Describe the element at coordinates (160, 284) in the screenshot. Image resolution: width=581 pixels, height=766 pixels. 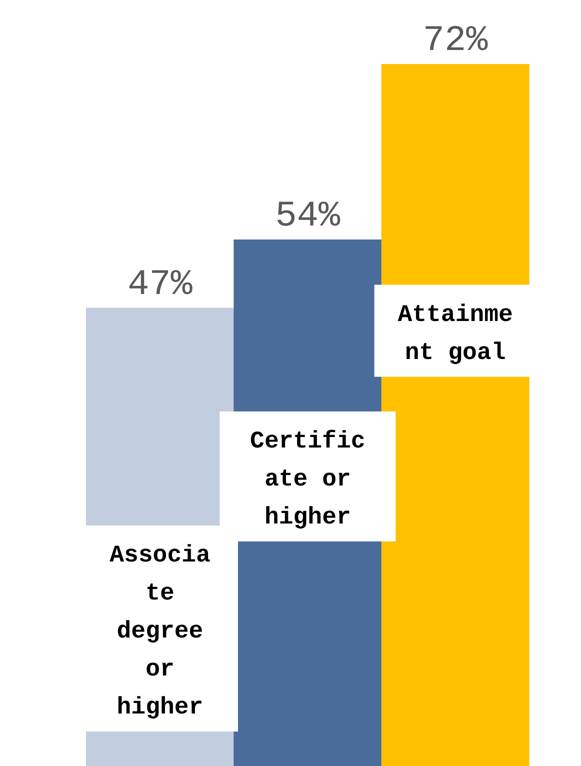
I see `data-label: 47%` at that location.